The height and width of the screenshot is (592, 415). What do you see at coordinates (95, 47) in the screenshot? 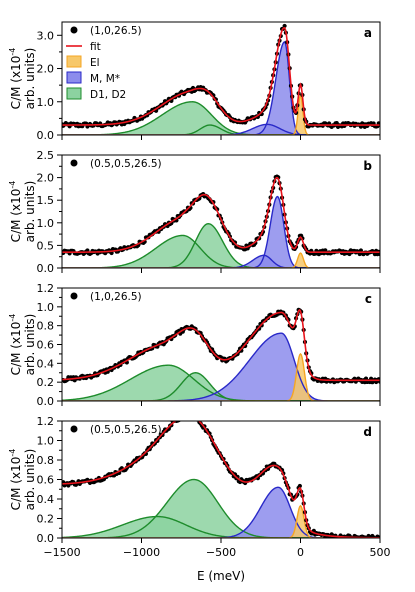
I see `legend-label: fit` at bounding box center [95, 47].